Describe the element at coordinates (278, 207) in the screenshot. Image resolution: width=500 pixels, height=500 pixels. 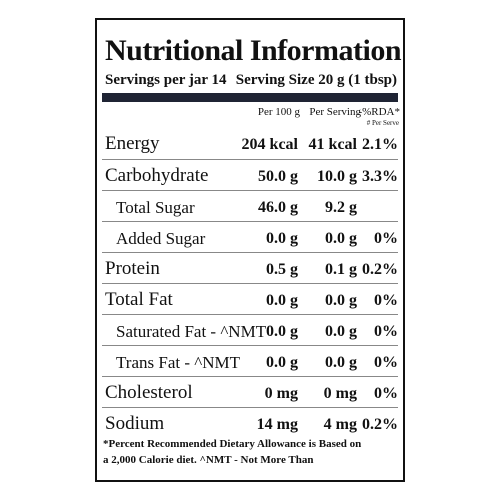
I see `per-100g: 46.0 g` at that location.